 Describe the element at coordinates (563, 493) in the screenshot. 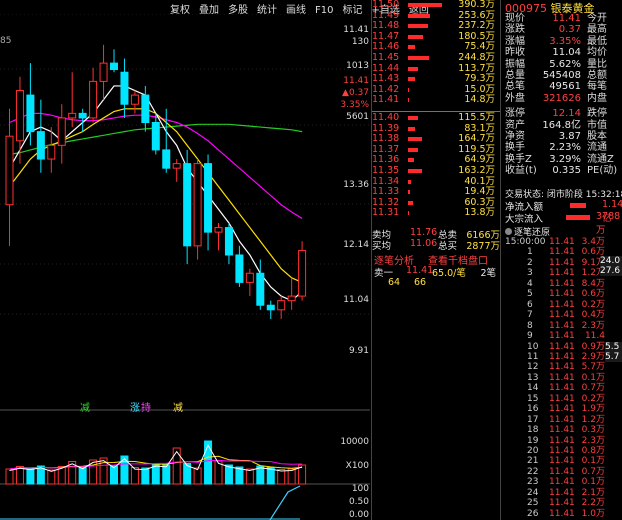

I see `tick-row: 24 11.41 2.1万` at that location.